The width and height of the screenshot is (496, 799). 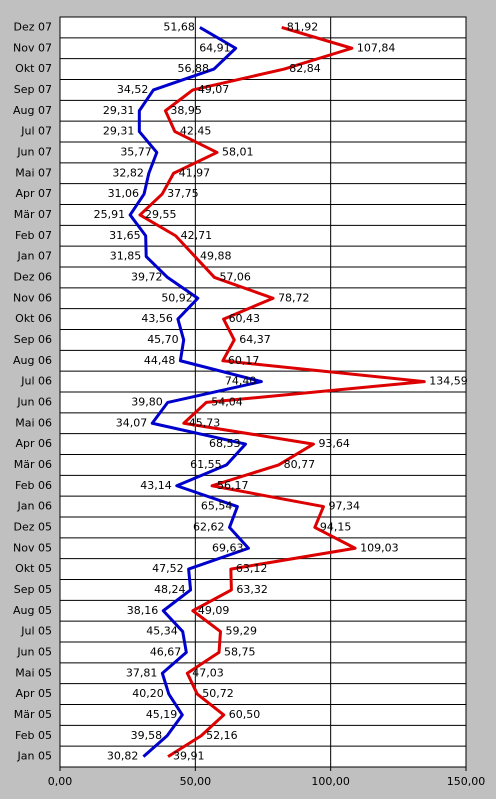 I want to click on y-tick-label: Aug 06, so click(x=32, y=360).